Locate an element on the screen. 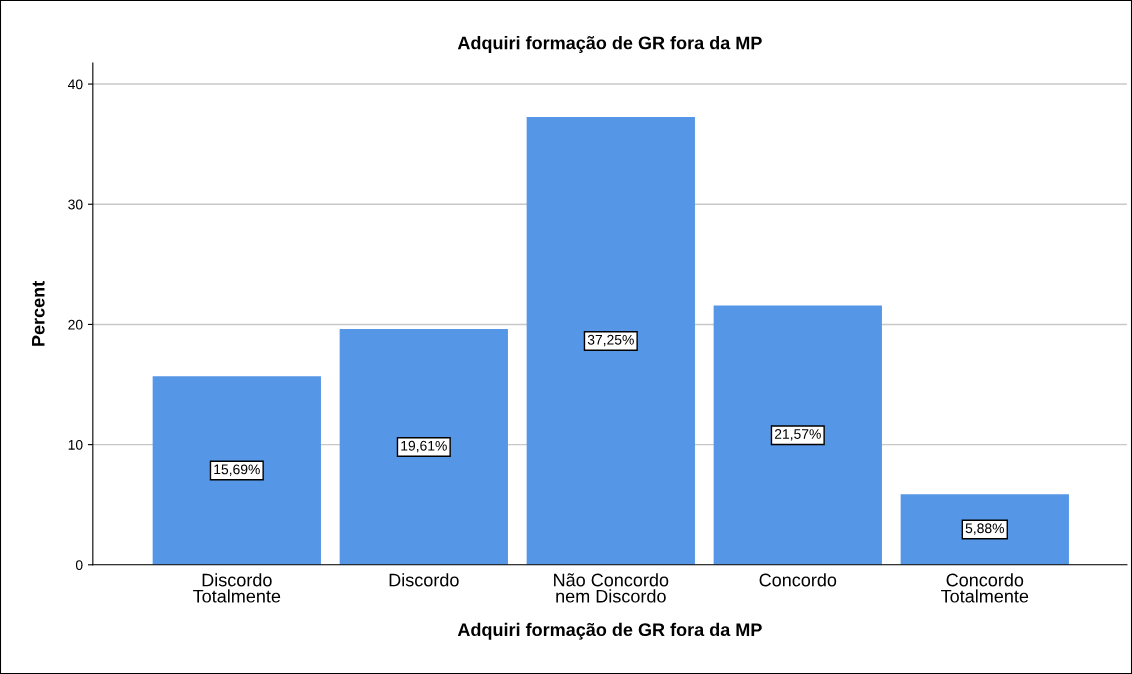 The width and height of the screenshot is (1132, 674). data-label: 5,88% is located at coordinates (984, 529).